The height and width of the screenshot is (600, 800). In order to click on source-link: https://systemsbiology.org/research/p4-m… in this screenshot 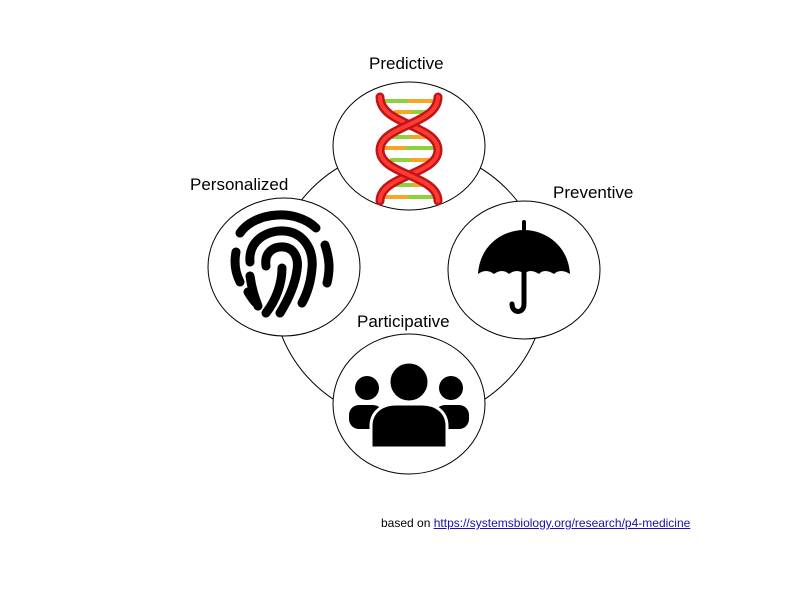, I will do `click(562, 523)`.